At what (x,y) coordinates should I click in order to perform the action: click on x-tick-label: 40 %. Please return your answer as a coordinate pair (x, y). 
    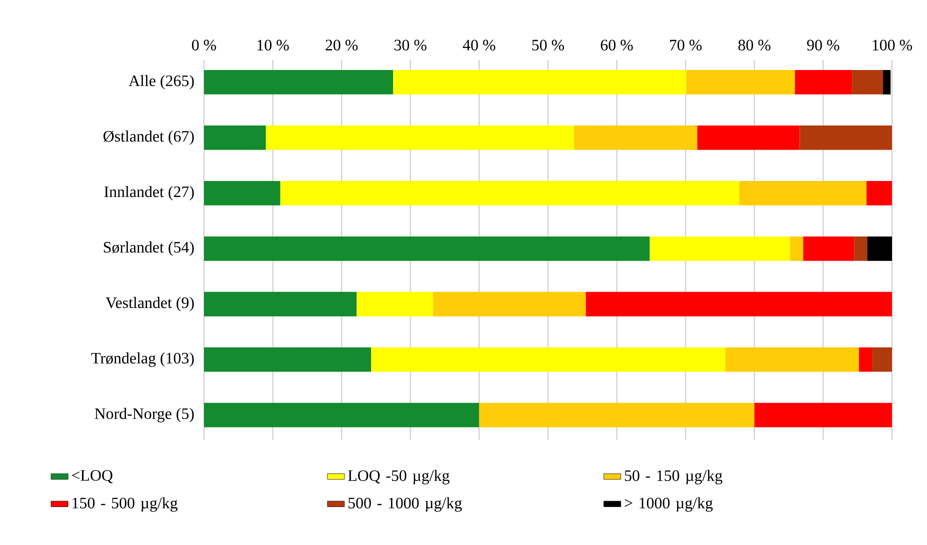
    Looking at the image, I should click on (479, 45).